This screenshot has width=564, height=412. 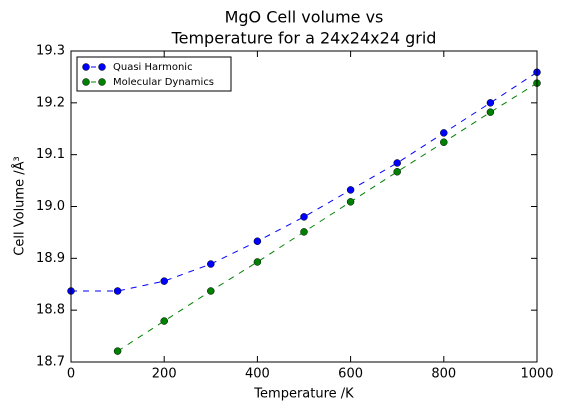 I want to click on chart-title: MgO Cell volume vs, so click(x=304, y=17).